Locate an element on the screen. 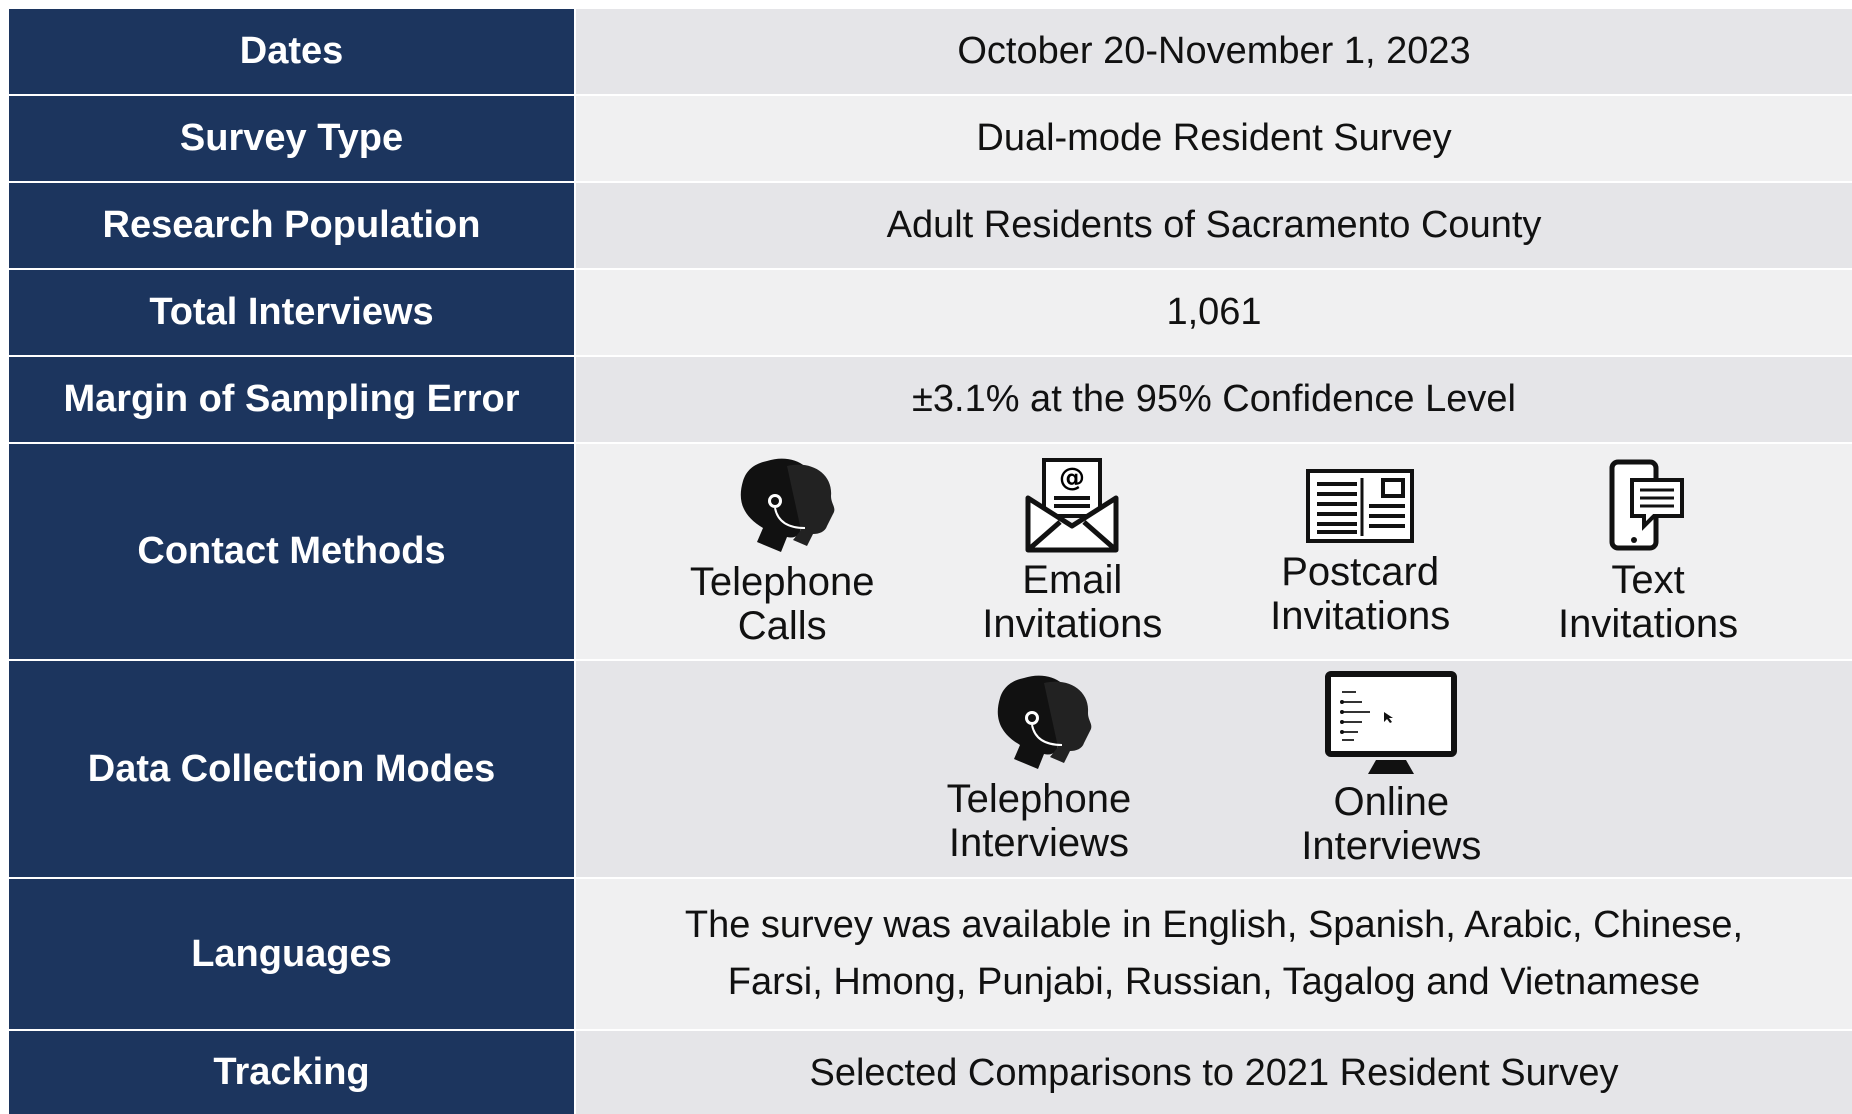 The image size is (1852, 1114). row-value: 1,061 is located at coordinates (1214, 312).